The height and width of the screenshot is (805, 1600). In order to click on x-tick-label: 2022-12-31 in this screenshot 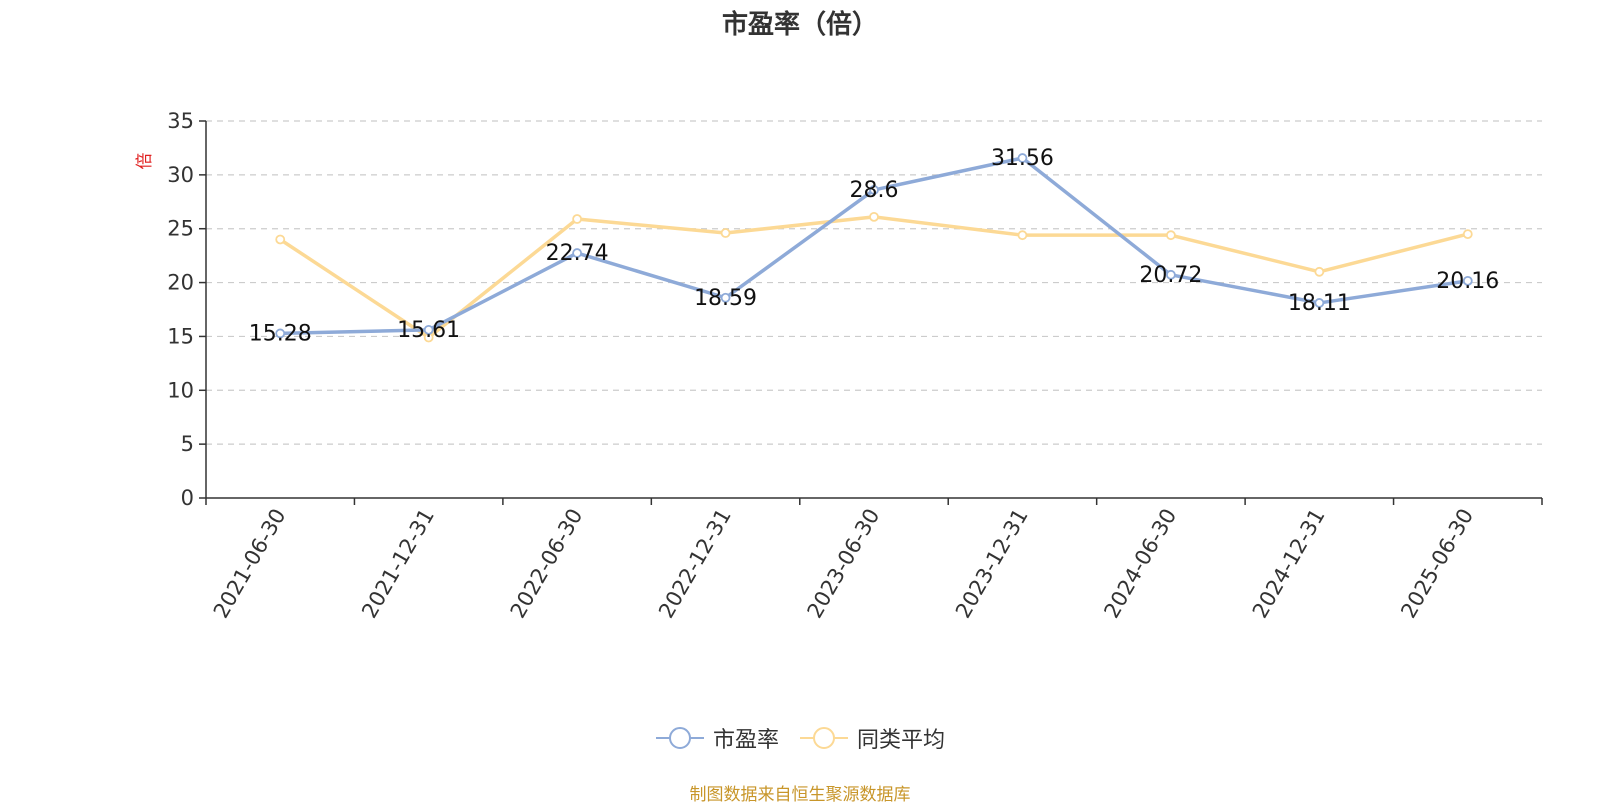, I will do `click(695, 564)`.